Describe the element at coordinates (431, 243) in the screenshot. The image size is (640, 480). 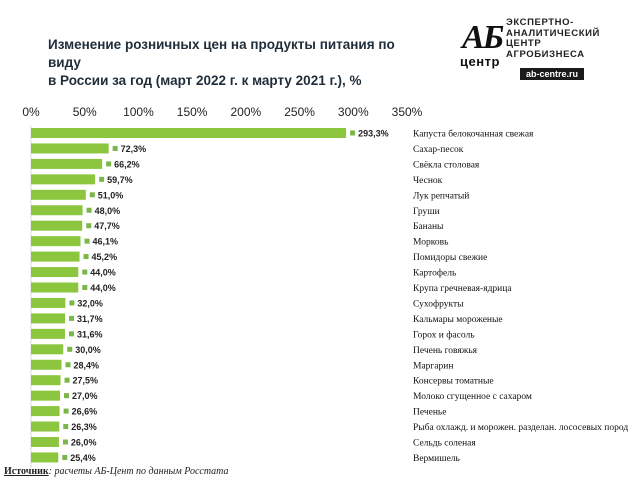
I see `category-label: Морковь` at that location.